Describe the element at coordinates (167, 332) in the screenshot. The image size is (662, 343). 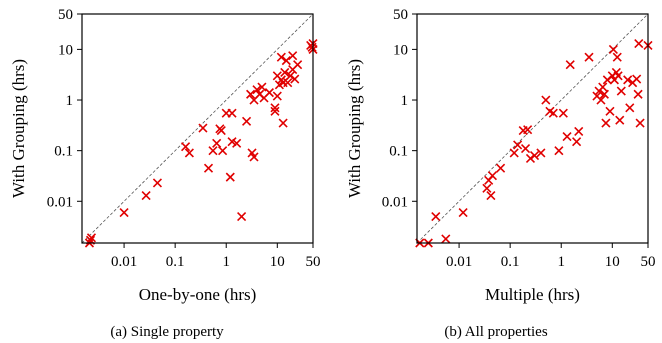
I see `subfigure-caption: (a) Single property` at that location.